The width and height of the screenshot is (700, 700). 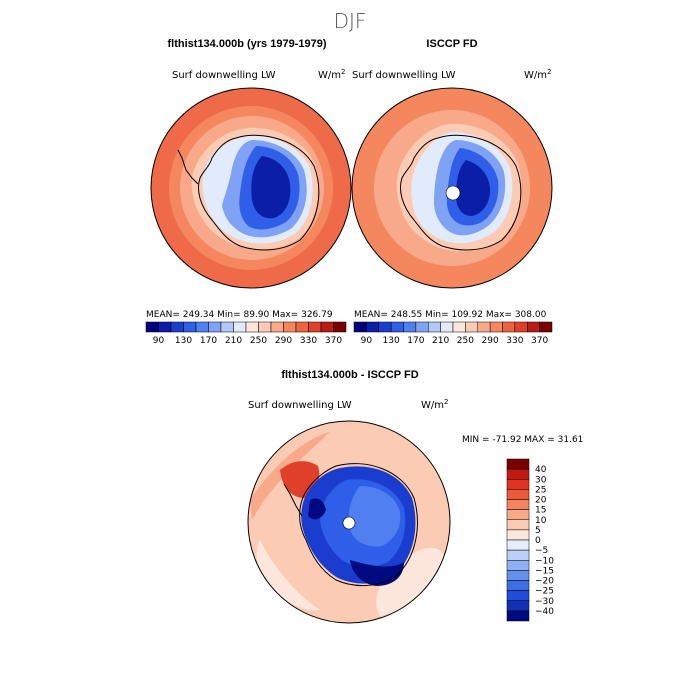 I want to click on panel-1-map-border, so click(x=251, y=188).